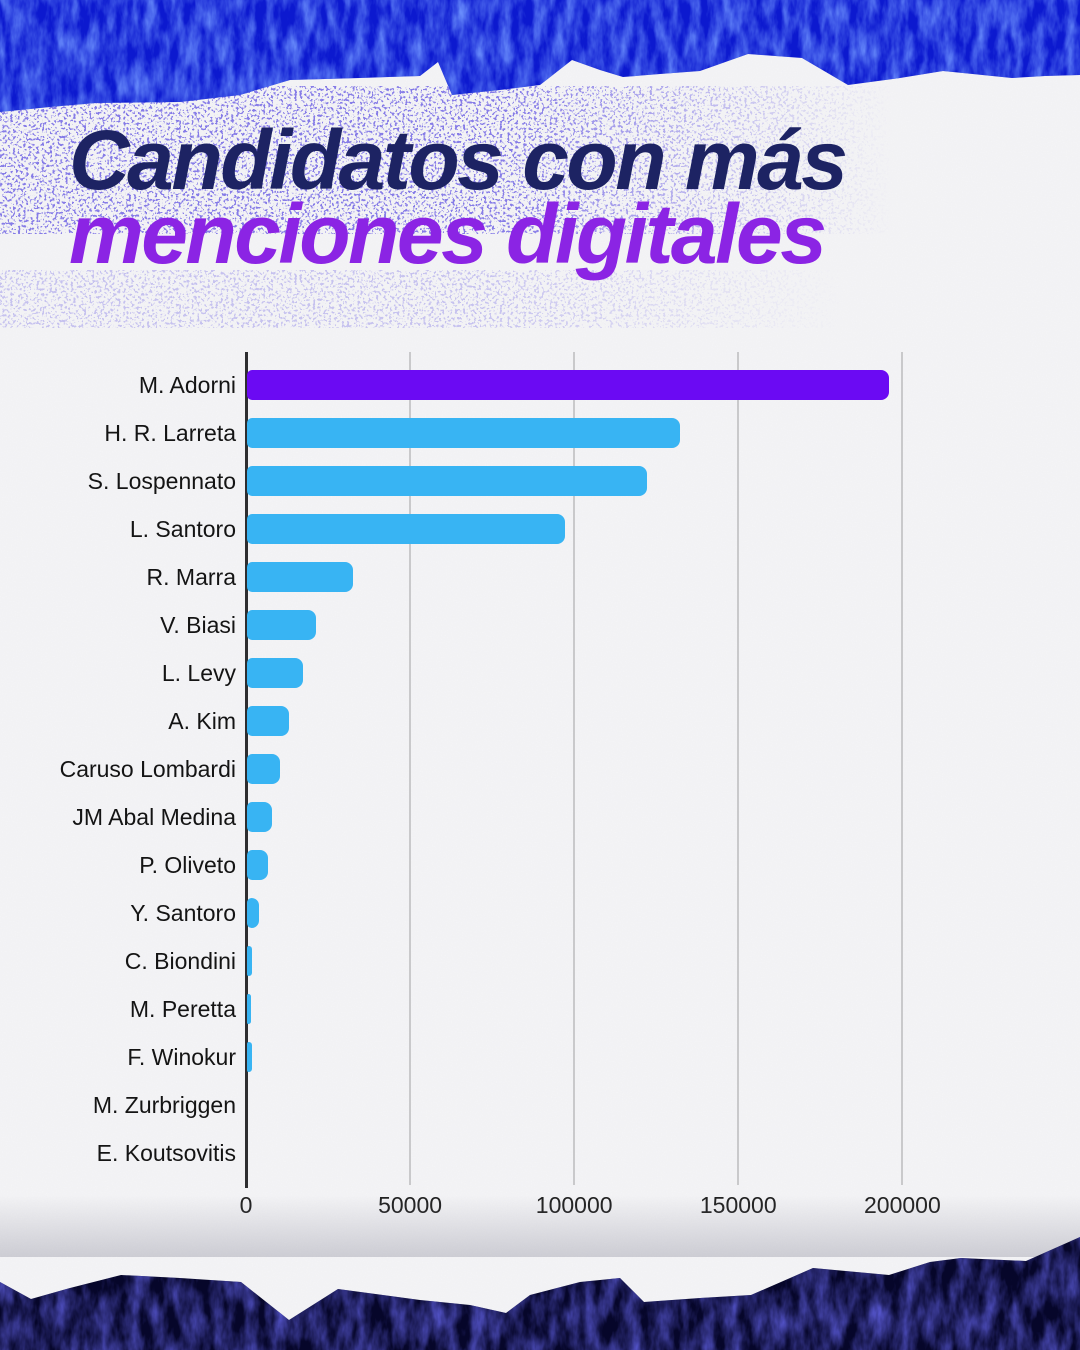 This screenshot has width=1080, height=1350. What do you see at coordinates (187, 385) in the screenshot?
I see `category-label: M. Adorni` at bounding box center [187, 385].